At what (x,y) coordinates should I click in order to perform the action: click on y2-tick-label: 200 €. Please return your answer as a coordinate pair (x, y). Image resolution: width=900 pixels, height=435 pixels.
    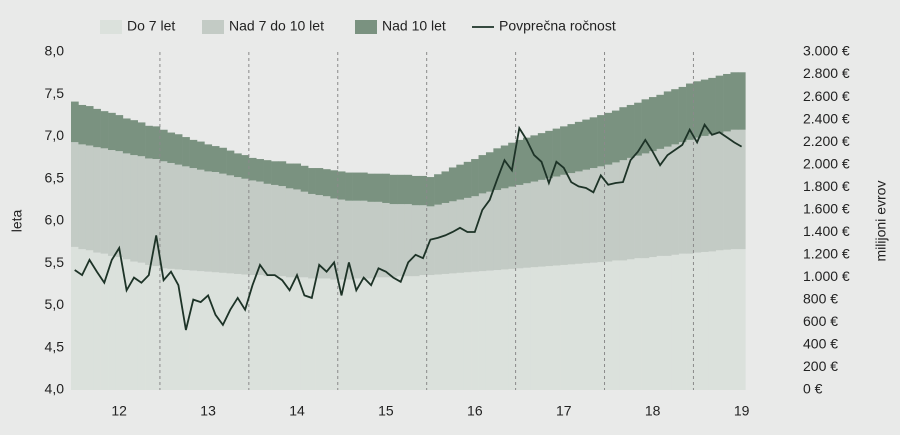
    Looking at the image, I should click on (820, 366).